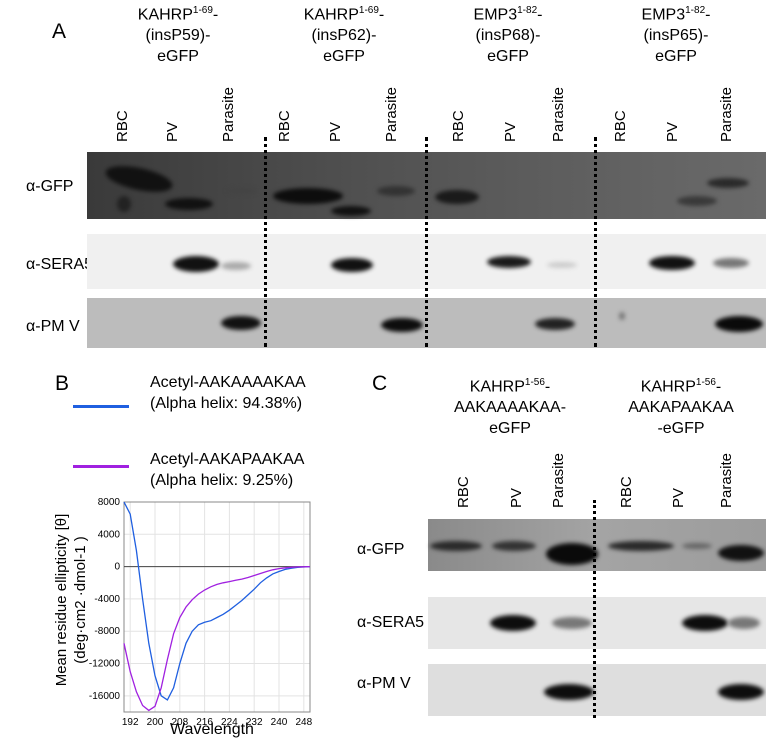 The height and width of the screenshot is (746, 766). What do you see at coordinates (59, 31) in the screenshot?
I see `panel-a-letter: A` at bounding box center [59, 31].